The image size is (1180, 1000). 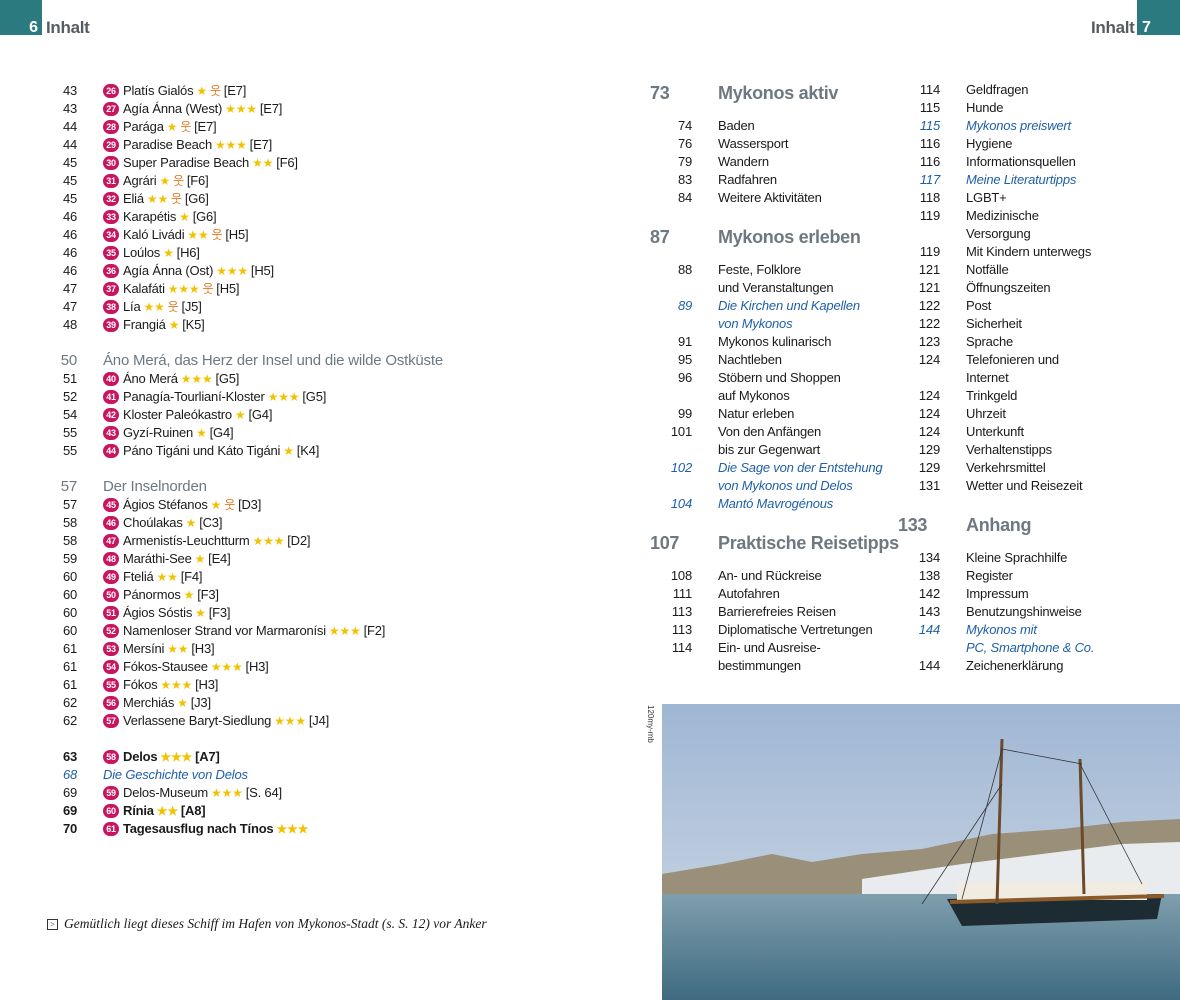 I want to click on toc-entry: 116 Informationsquellen, so click(x=996, y=162).